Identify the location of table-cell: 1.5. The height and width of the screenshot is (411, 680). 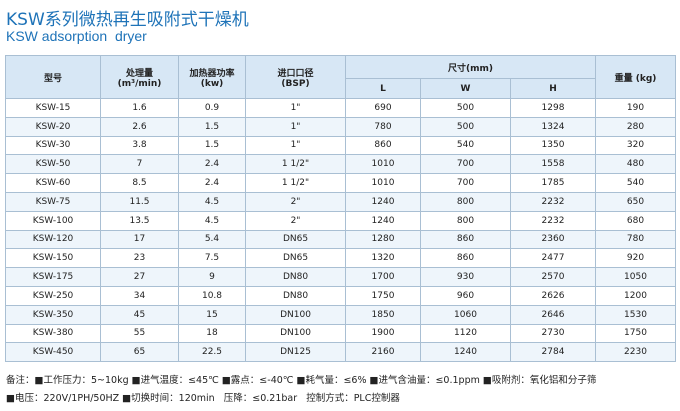
(212, 126).